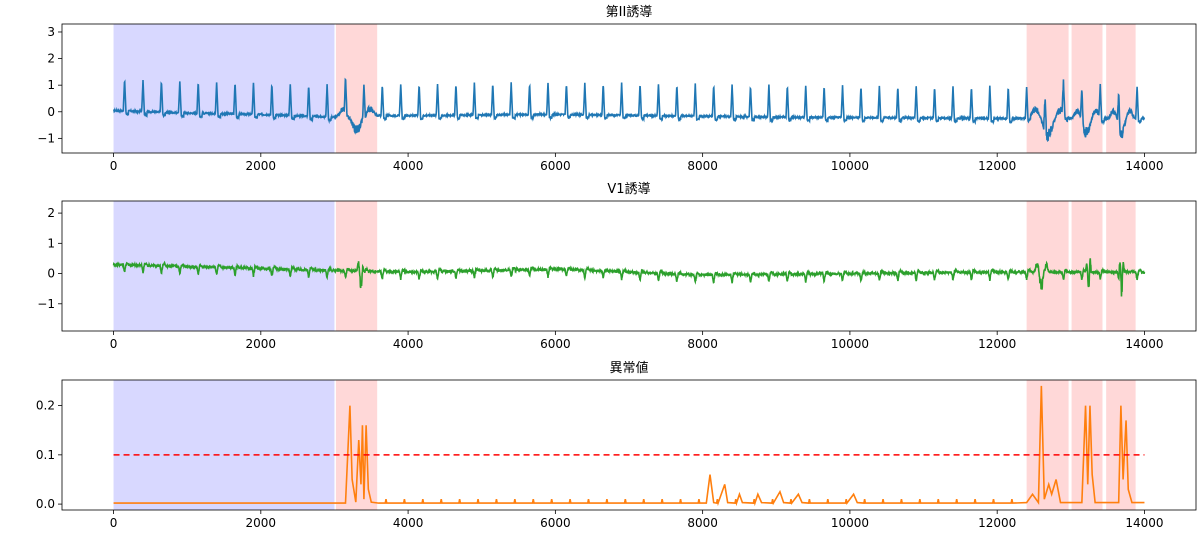  Describe the element at coordinates (51, 32) in the screenshot. I see `y-tick-label: 3` at that location.